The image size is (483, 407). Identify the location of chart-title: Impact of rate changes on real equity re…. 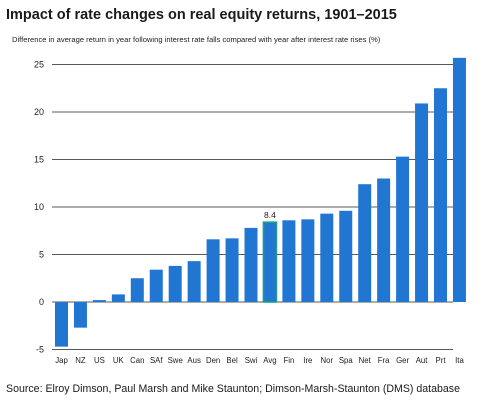
(201, 15).